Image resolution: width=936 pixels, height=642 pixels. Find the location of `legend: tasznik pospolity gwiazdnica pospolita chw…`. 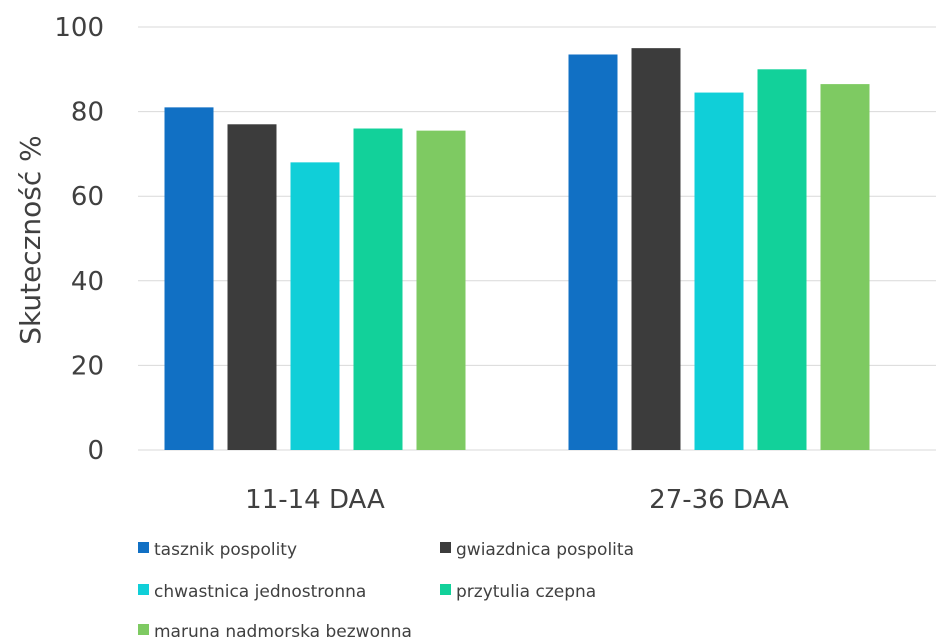

legend: tasznik pospolity gwiazdnica pospolita chw… is located at coordinates (386, 591).